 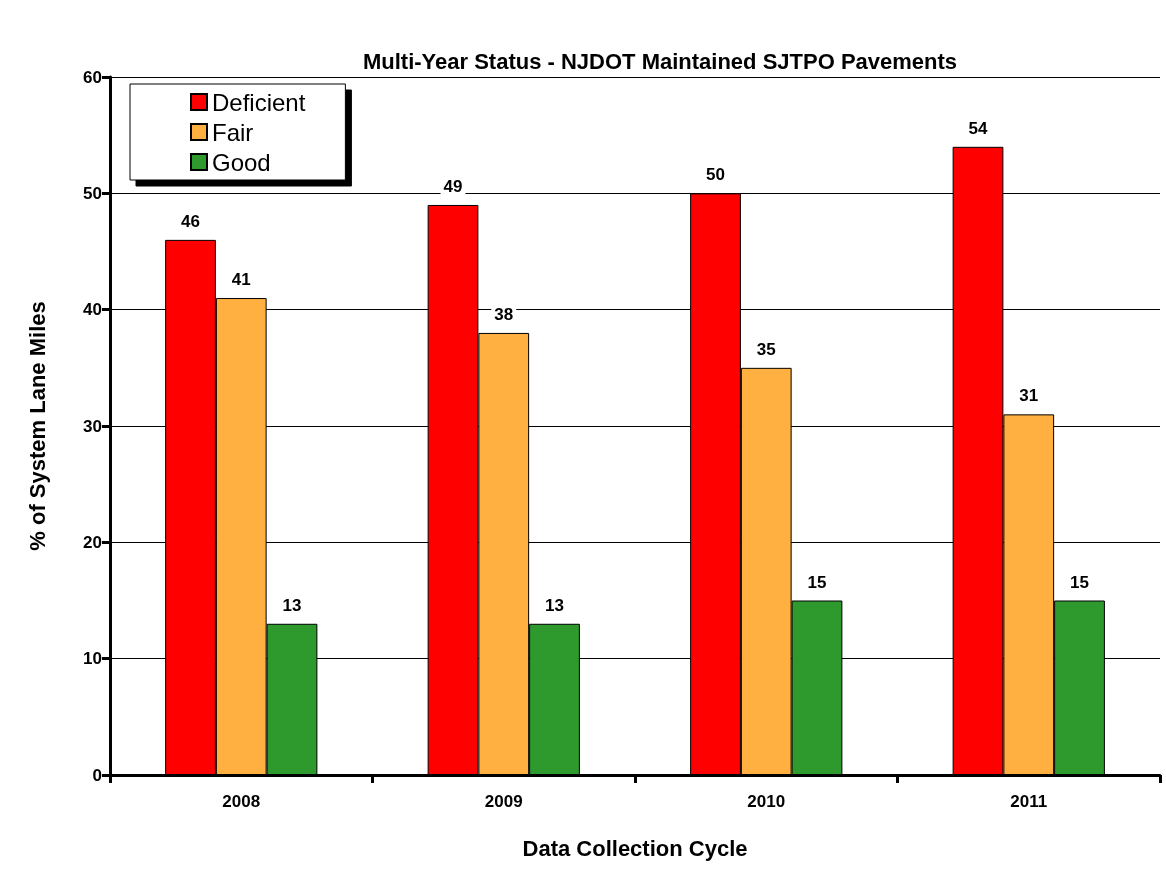 I want to click on legend-label: Good, so click(x=241, y=162).